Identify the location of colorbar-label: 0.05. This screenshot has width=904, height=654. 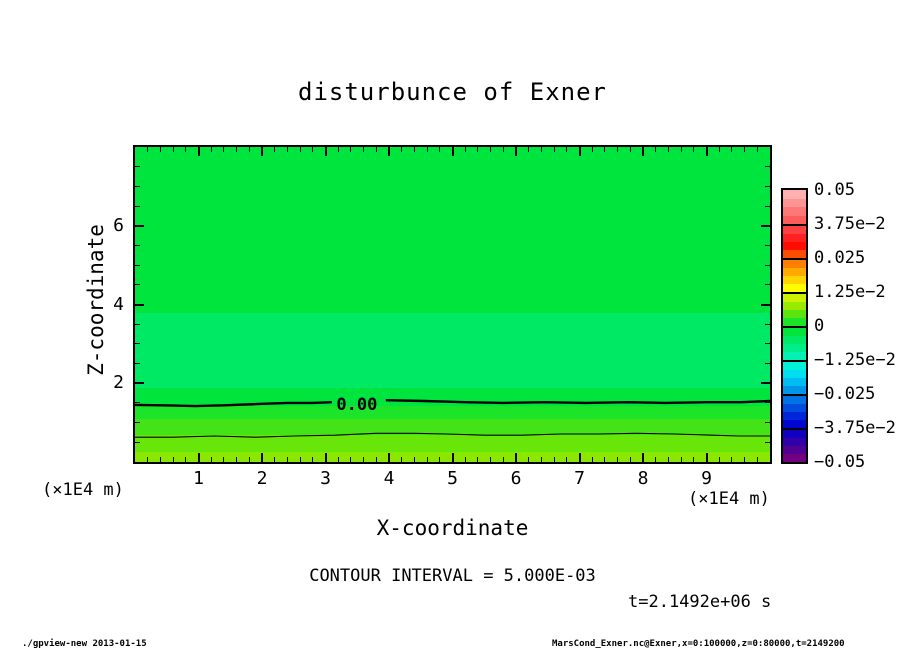
(834, 190).